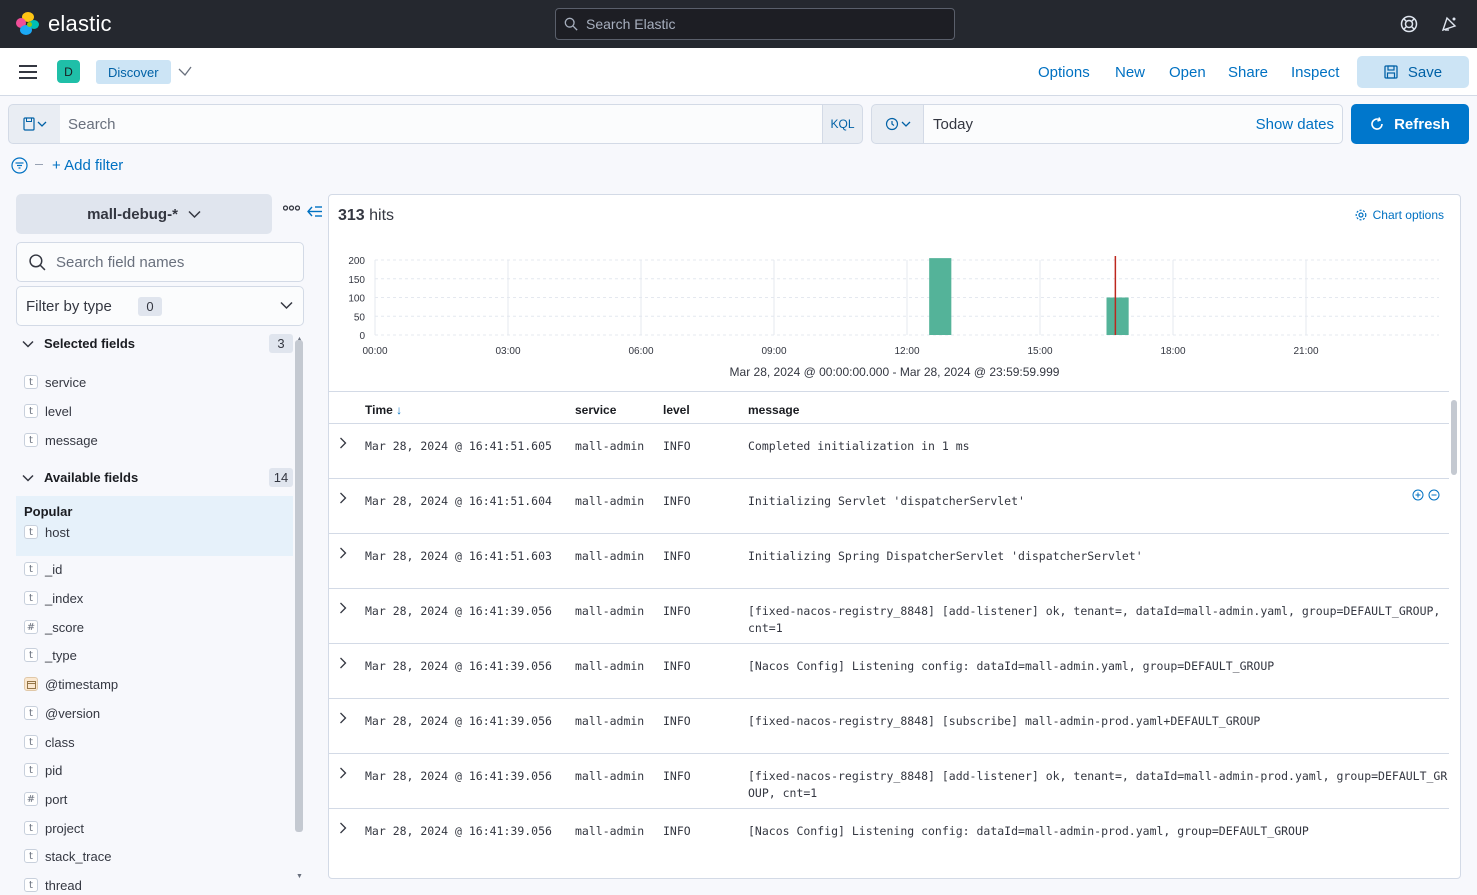 The image size is (1477, 895). Describe the element at coordinates (1418, 495) in the screenshot. I see `filter-for-value-icon` at that location.